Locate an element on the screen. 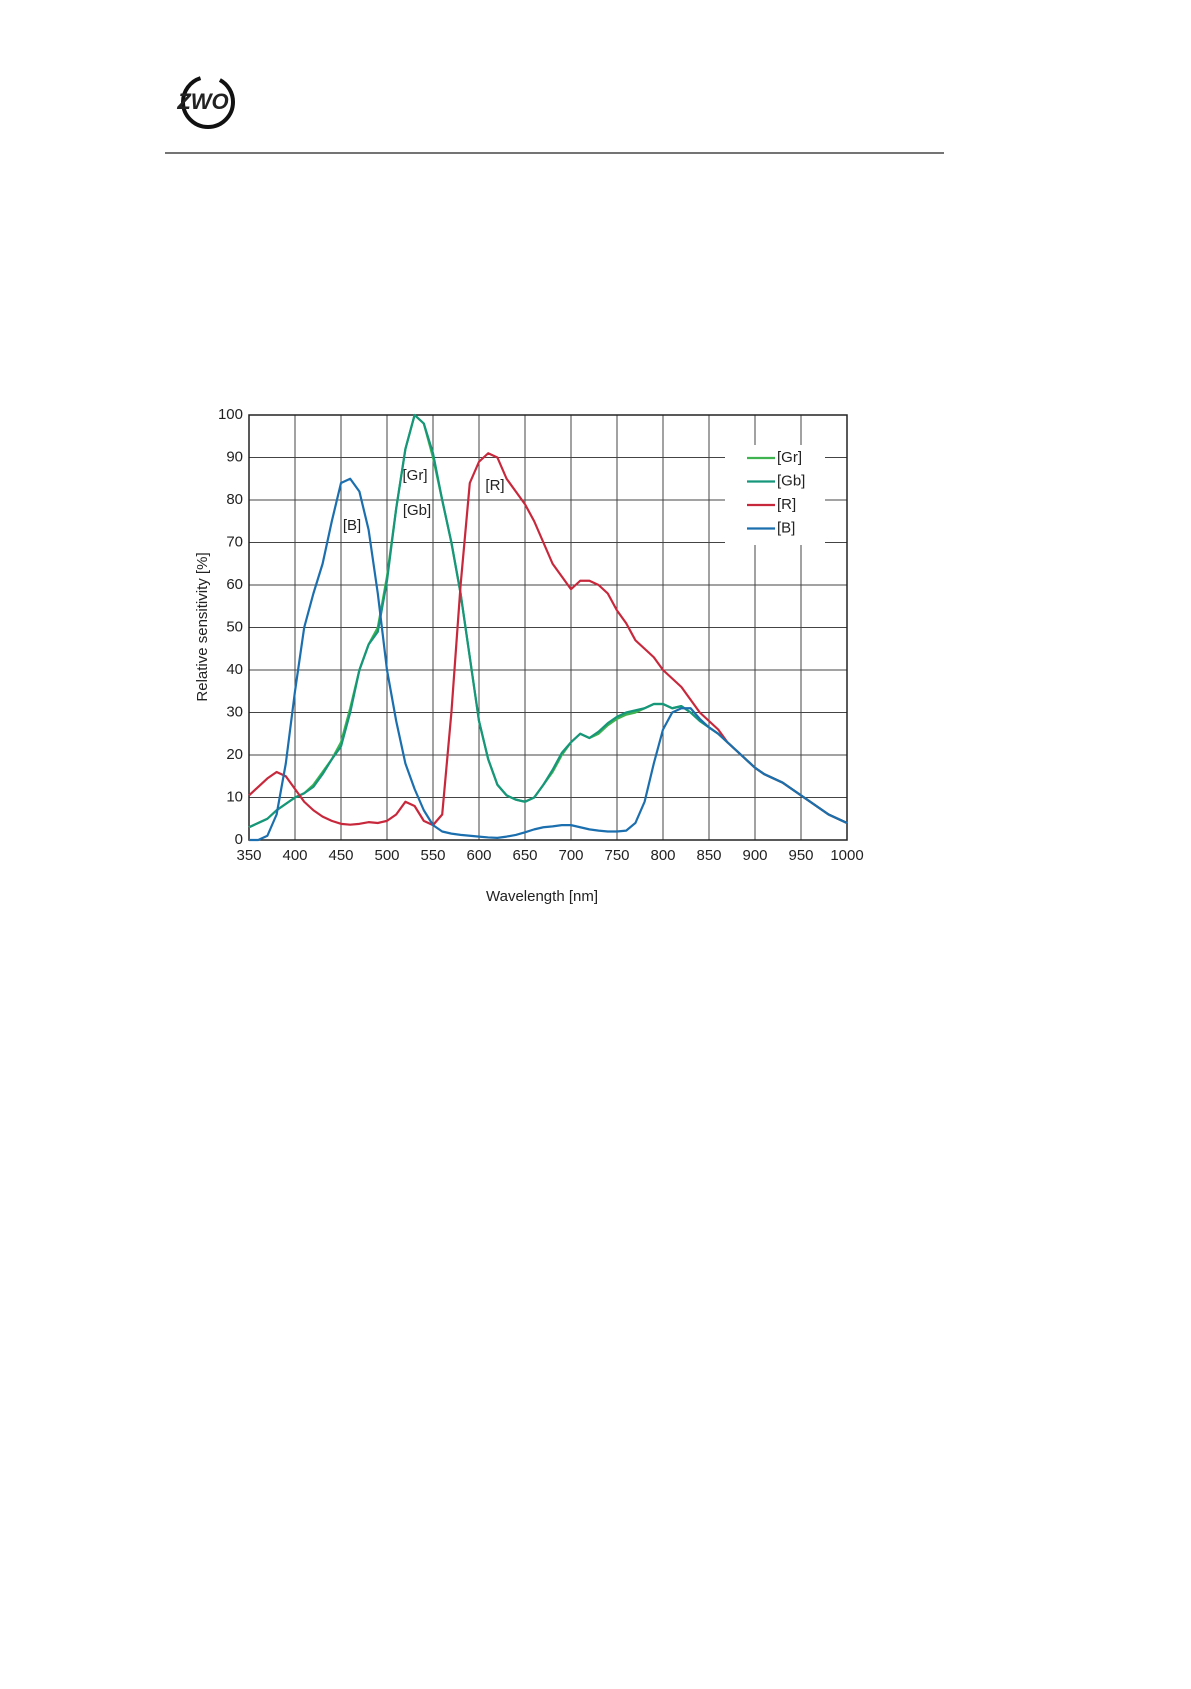 This screenshot has height=1689, width=1191. logo-ring is located at coordinates (208, 102).